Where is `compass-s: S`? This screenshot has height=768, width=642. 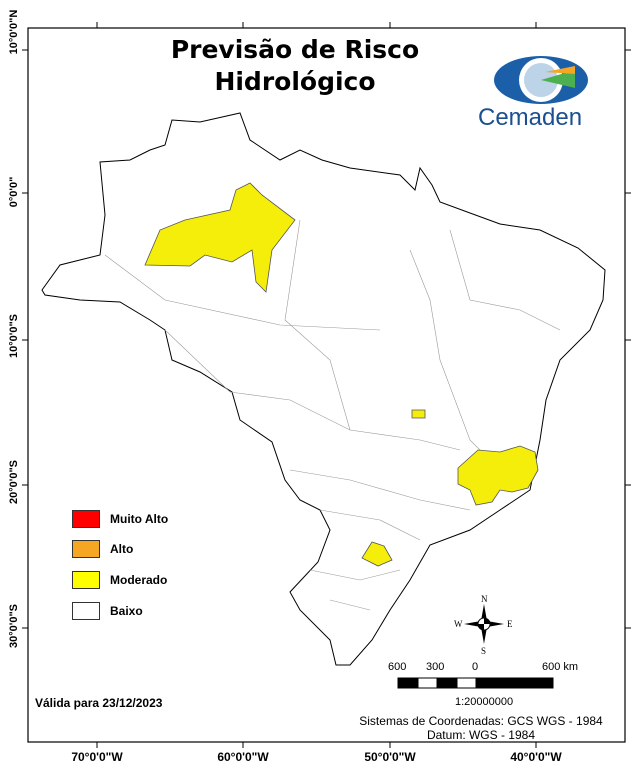 compass-s: S is located at coordinates (484, 651).